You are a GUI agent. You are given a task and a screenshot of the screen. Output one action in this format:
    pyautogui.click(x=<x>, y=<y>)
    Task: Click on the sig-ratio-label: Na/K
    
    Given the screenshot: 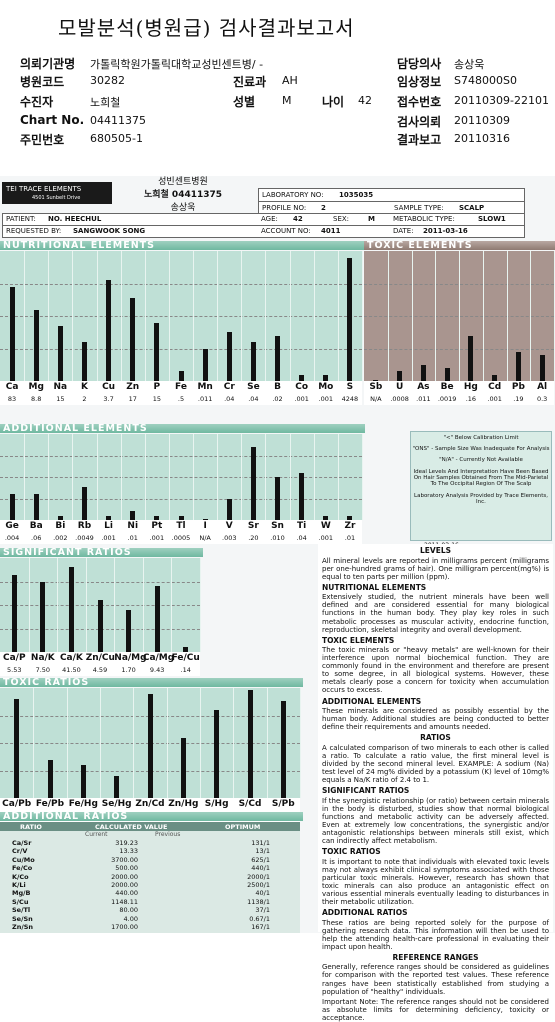 What is the action you would take?
    pyautogui.click(x=42, y=658)
    